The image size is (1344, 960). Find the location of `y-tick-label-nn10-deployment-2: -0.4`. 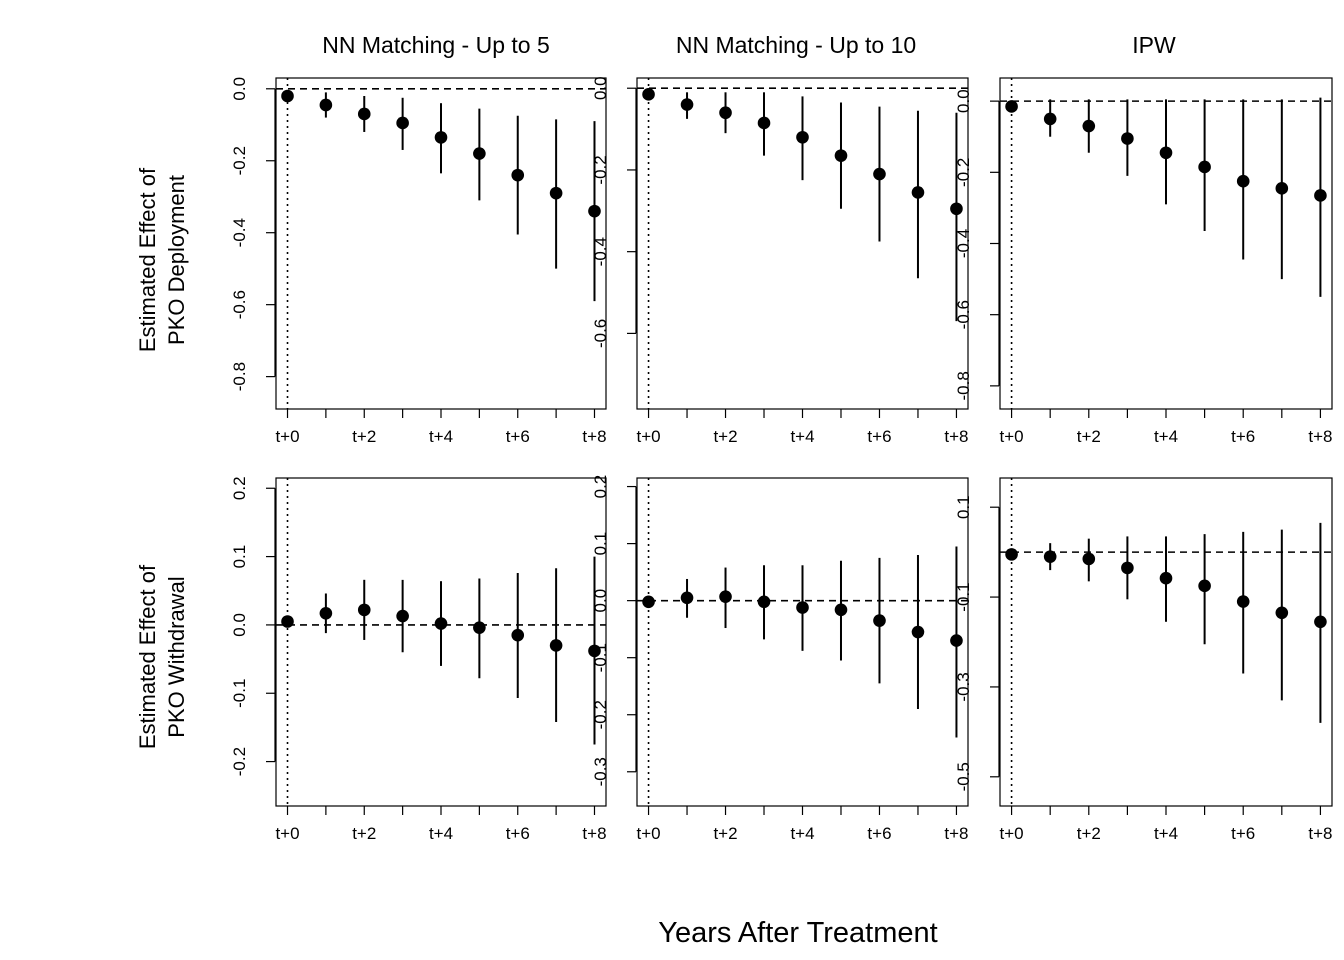

y-tick-label-nn10-deployment-2: -0.4 is located at coordinates (600, 251).